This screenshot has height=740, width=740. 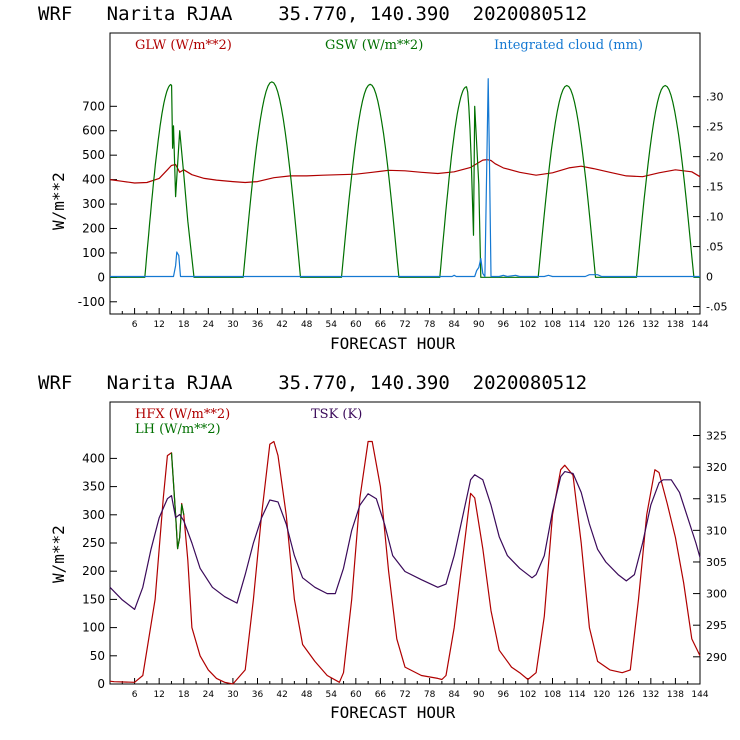 What do you see at coordinates (281, 325) in the screenshot?
I see `chart1-xtick-label: 42` at bounding box center [281, 325].